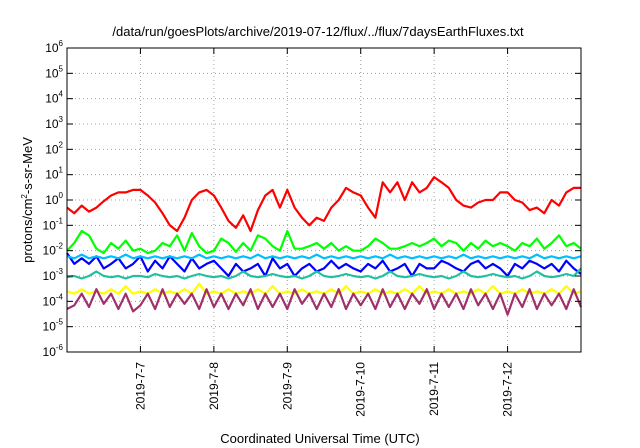  What do you see at coordinates (319, 438) in the screenshot?
I see `x-axis-title: Coordinated Universal Time (UTC)` at bounding box center [319, 438].